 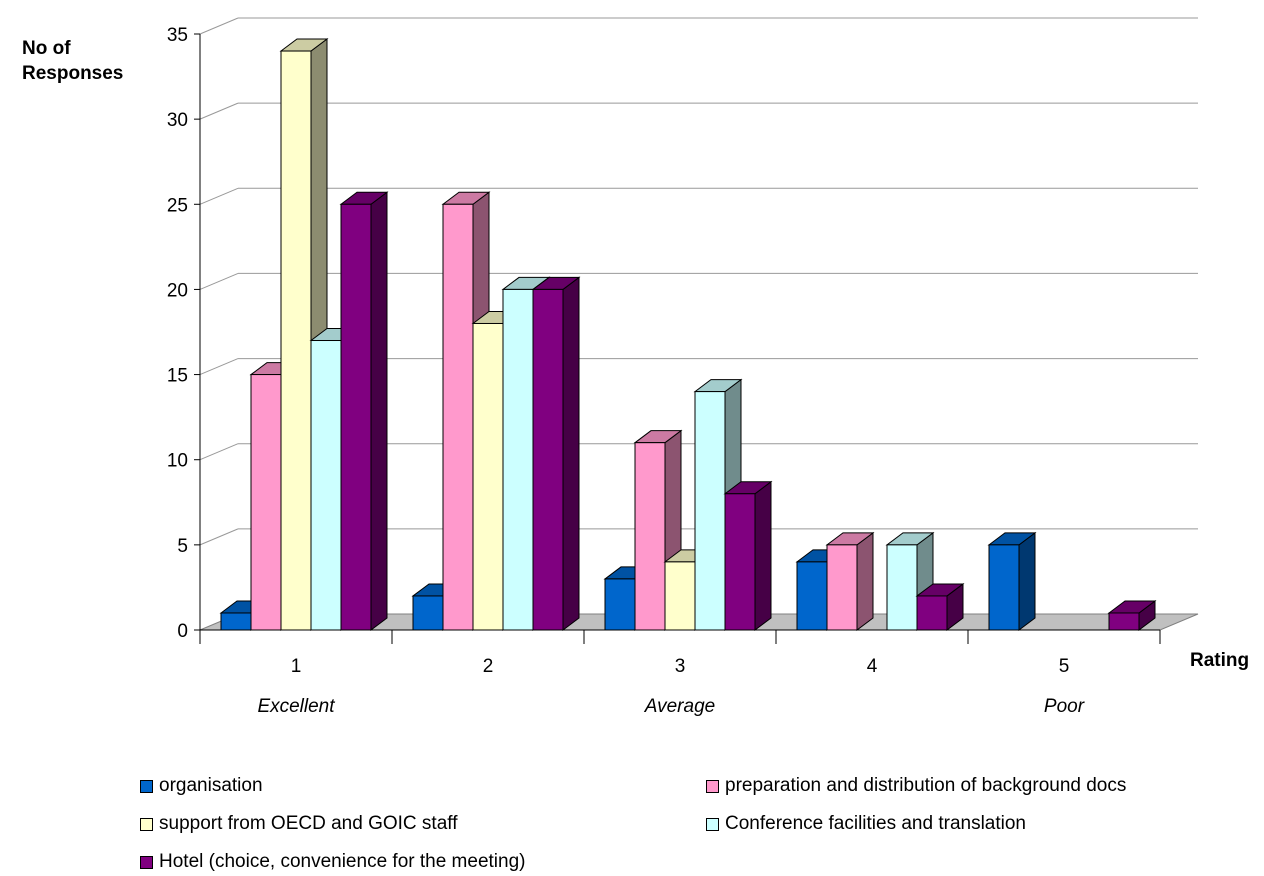 I want to click on x-tick-label: 3, so click(x=680, y=666).